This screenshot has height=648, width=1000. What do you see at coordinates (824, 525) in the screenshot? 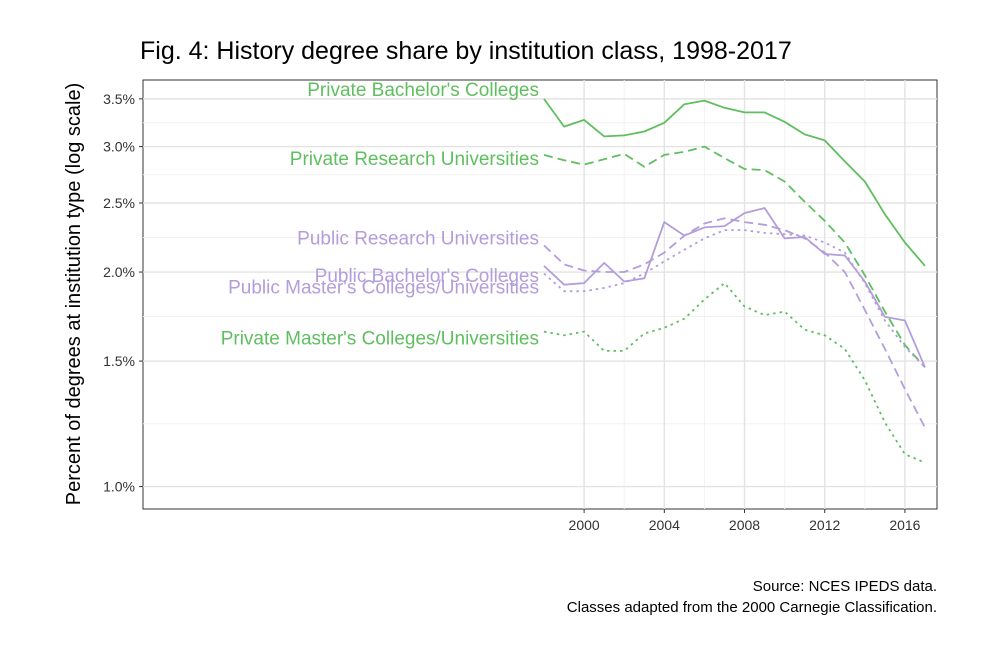
I see `x-tick-label: 2012` at bounding box center [824, 525].